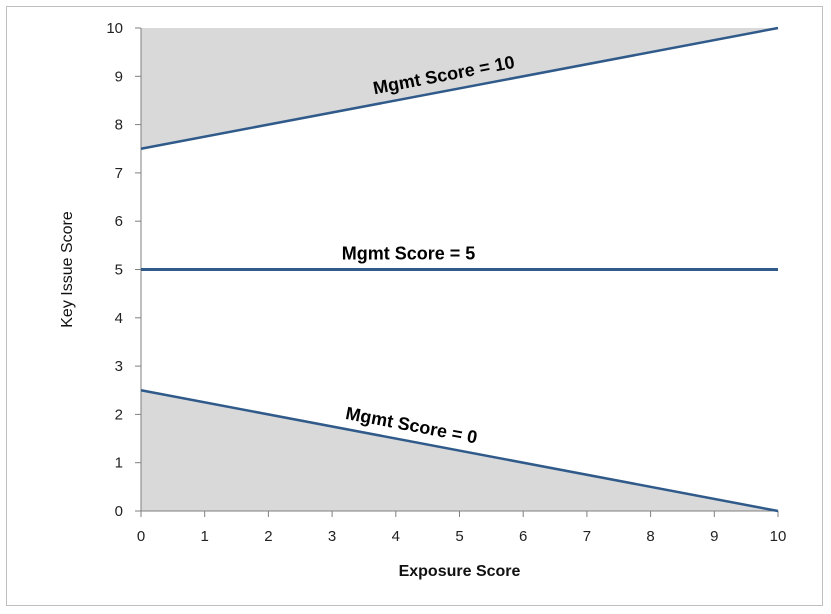  Describe the element at coordinates (460, 571) in the screenshot. I see `x-axis-title: Exposure Score` at that location.